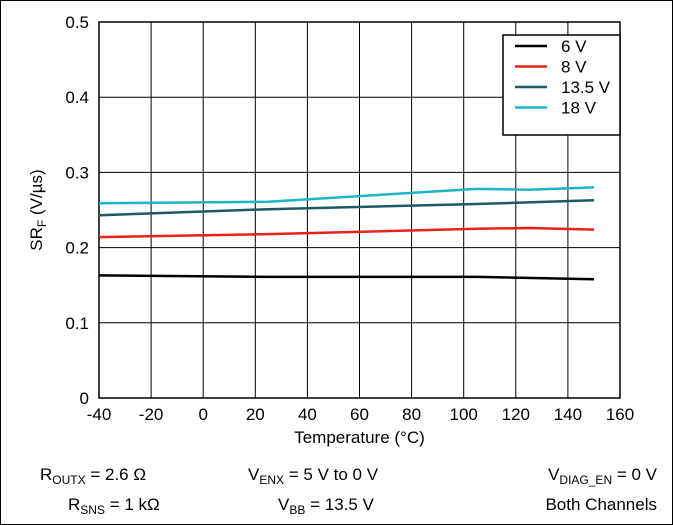 The image size is (673, 525). What do you see at coordinates (114, 506) in the screenshot?
I see `condition-rsns: RSNS = 1 kΩ` at bounding box center [114, 506].